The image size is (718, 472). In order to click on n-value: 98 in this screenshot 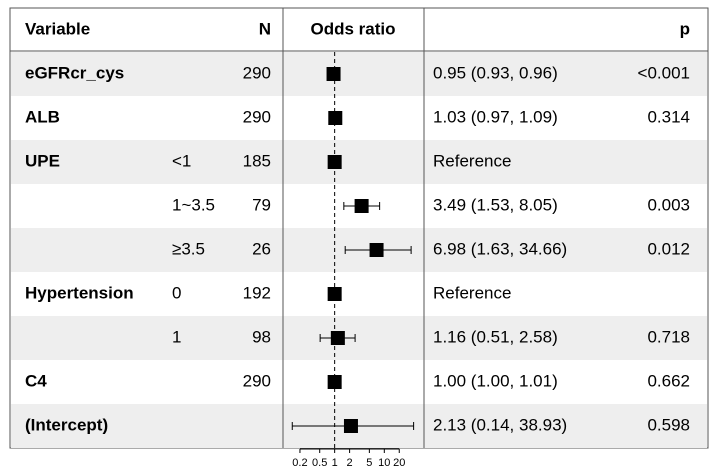, I will do `click(261, 336)`.